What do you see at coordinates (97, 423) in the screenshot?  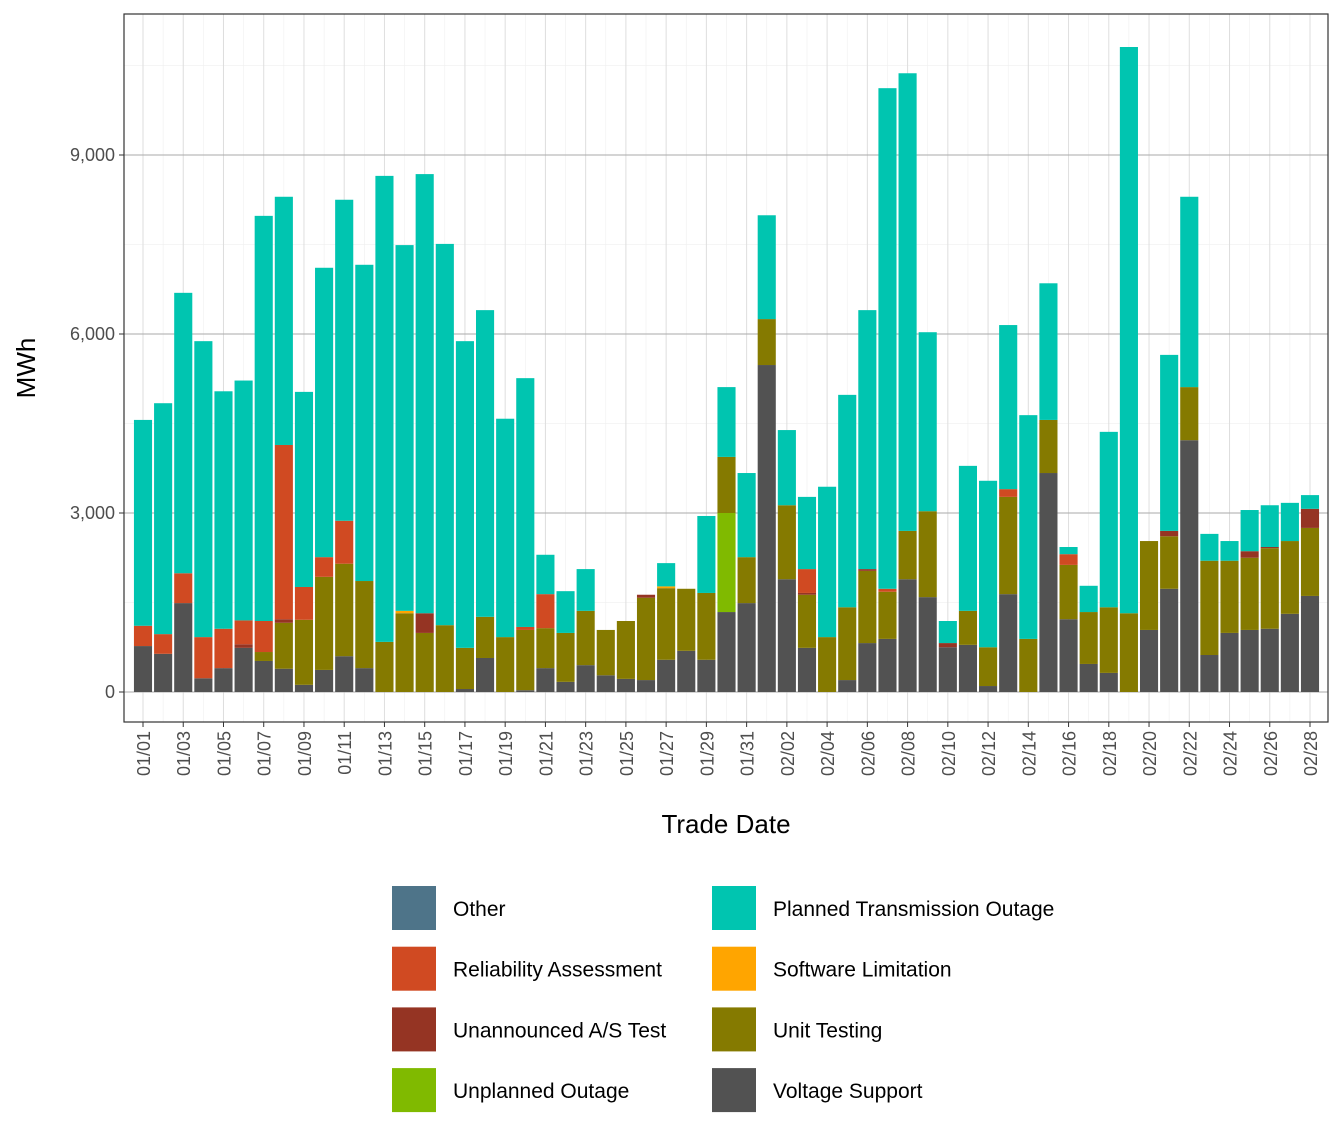 I see `y-axis: 0 3,000 6,000 9,000` at bounding box center [97, 423].